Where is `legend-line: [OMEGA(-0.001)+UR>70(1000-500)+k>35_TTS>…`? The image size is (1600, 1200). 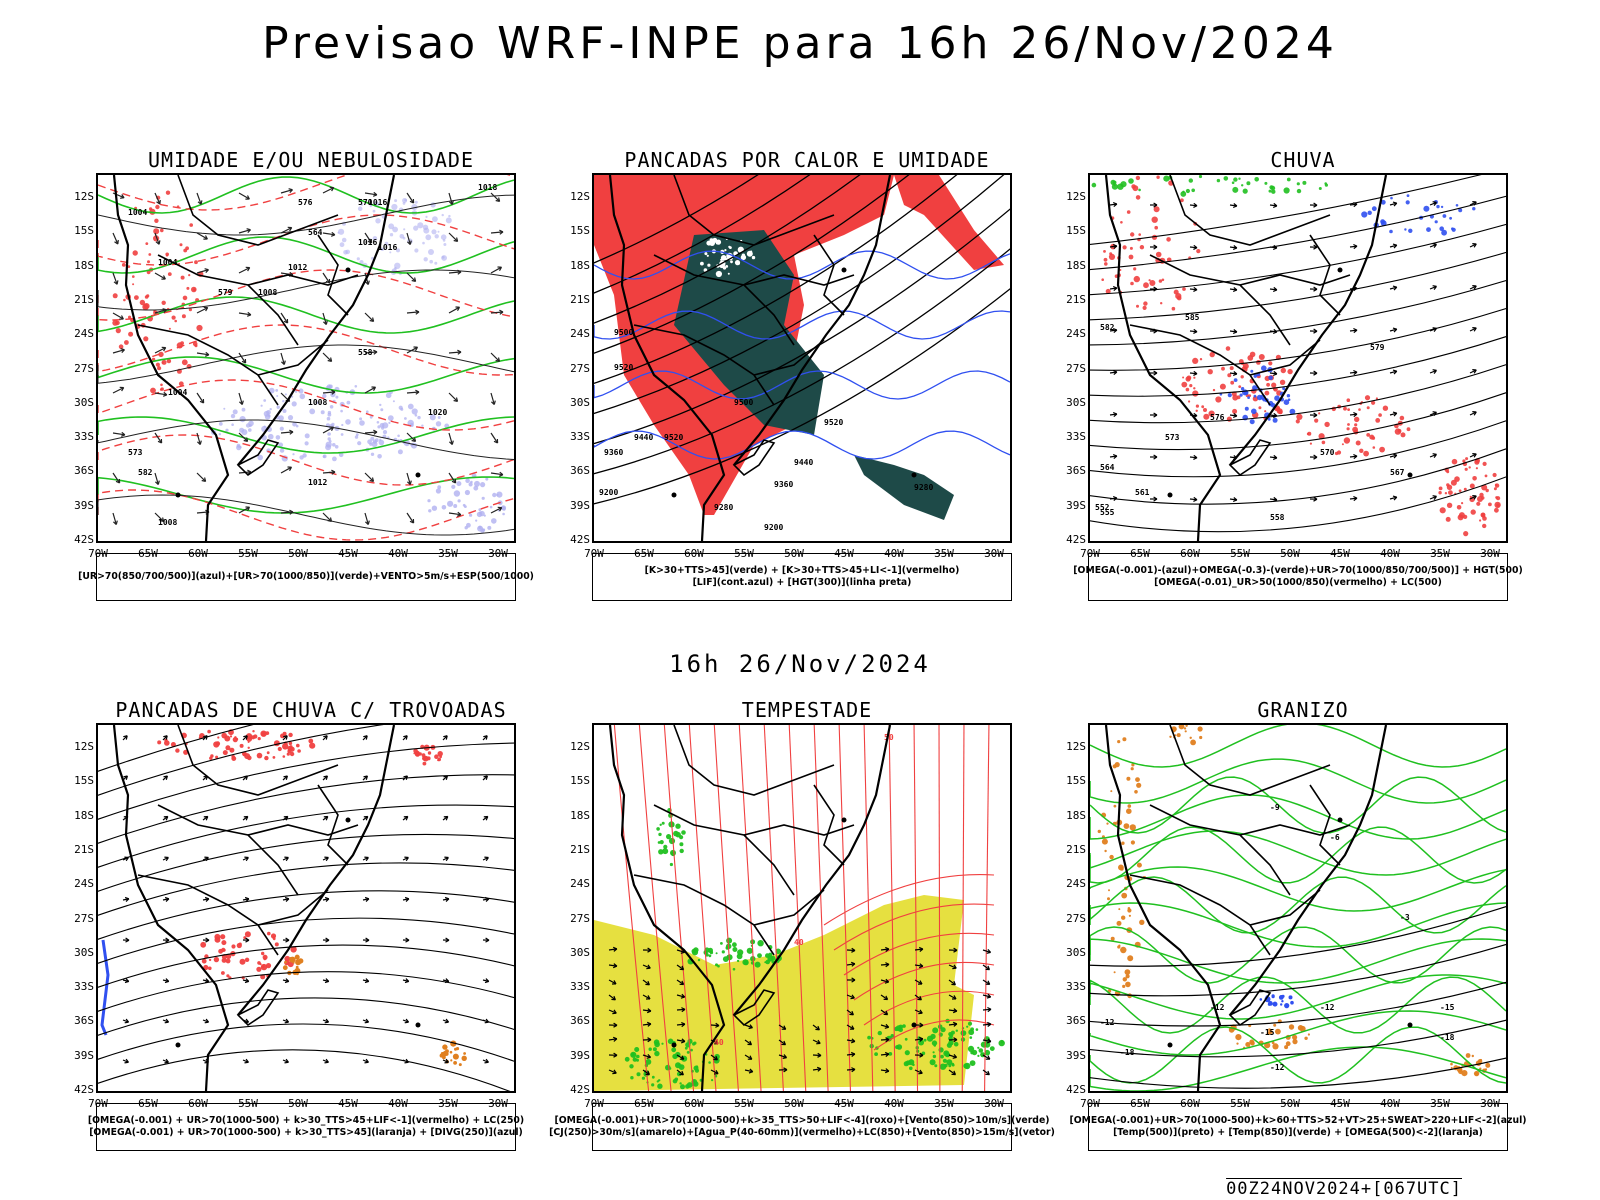
legend-line: [OMEGA(-0.001)+UR>70(1000-500)+k>35_TTS>… is located at coordinates (802, 1120).